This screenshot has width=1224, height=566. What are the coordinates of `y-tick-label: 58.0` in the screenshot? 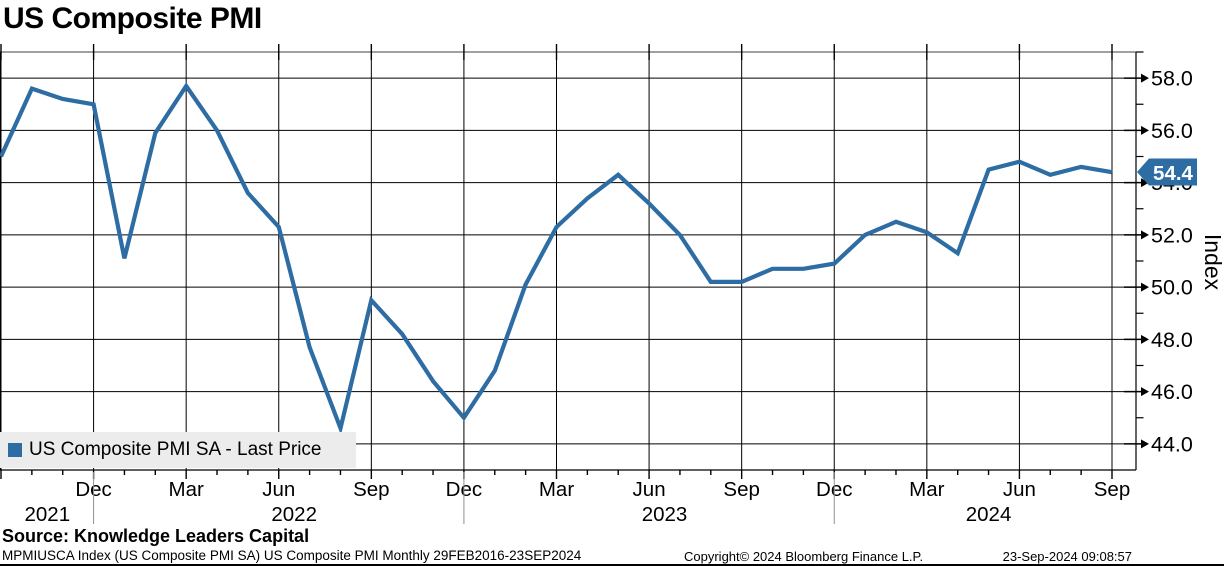 It's located at (1172, 79).